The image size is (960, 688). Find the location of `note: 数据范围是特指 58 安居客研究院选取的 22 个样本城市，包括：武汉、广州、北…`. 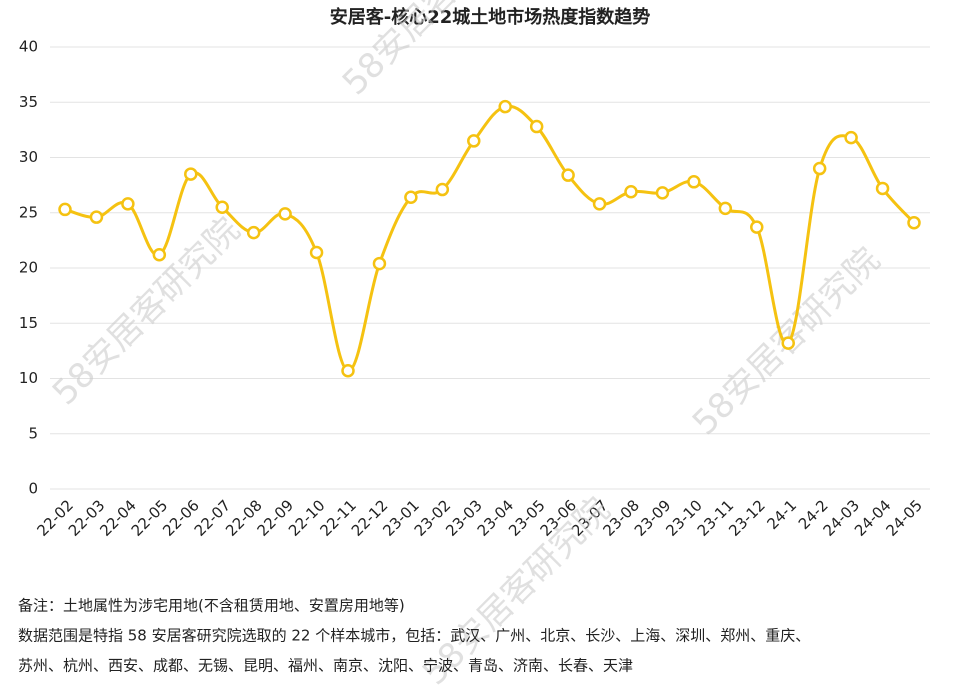

note: 数据范围是特指 58 安居客研究院选取的 22 个样本城市，包括：武汉、广州、北… is located at coordinates (414, 636).